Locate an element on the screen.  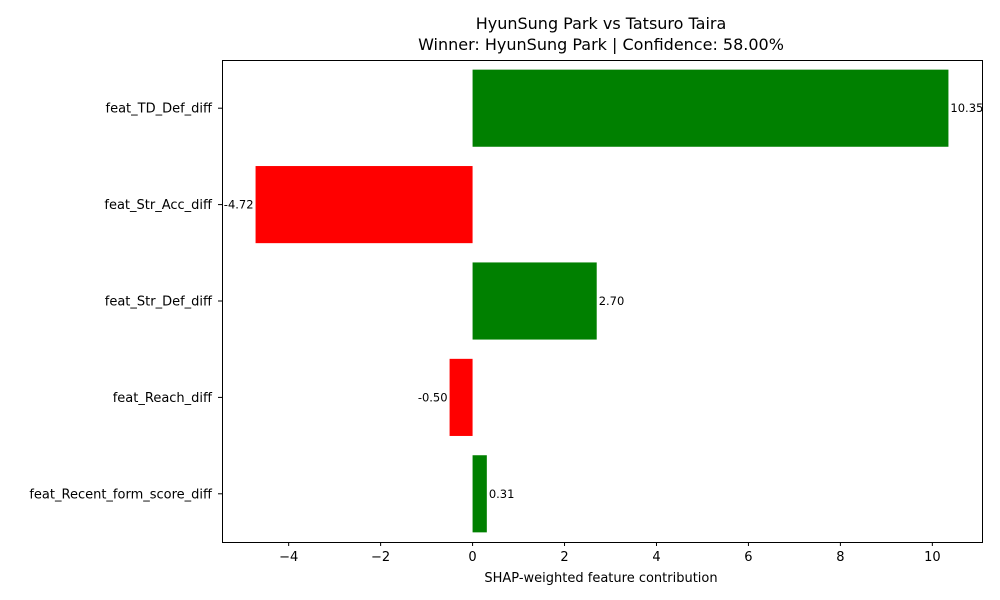
y-tick-label: feat_TD_Def_diff is located at coordinates (160, 109).